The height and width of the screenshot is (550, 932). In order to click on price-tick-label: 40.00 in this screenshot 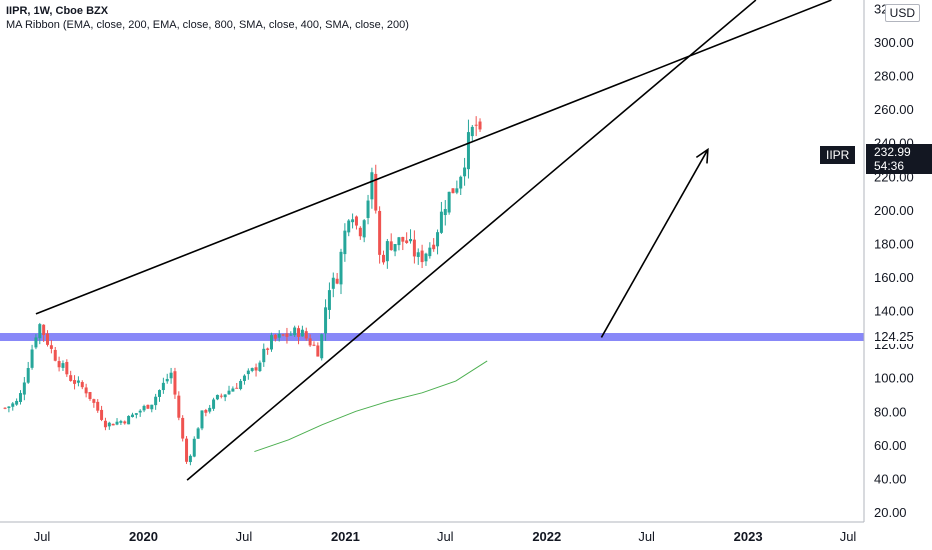, I will do `click(890, 478)`.